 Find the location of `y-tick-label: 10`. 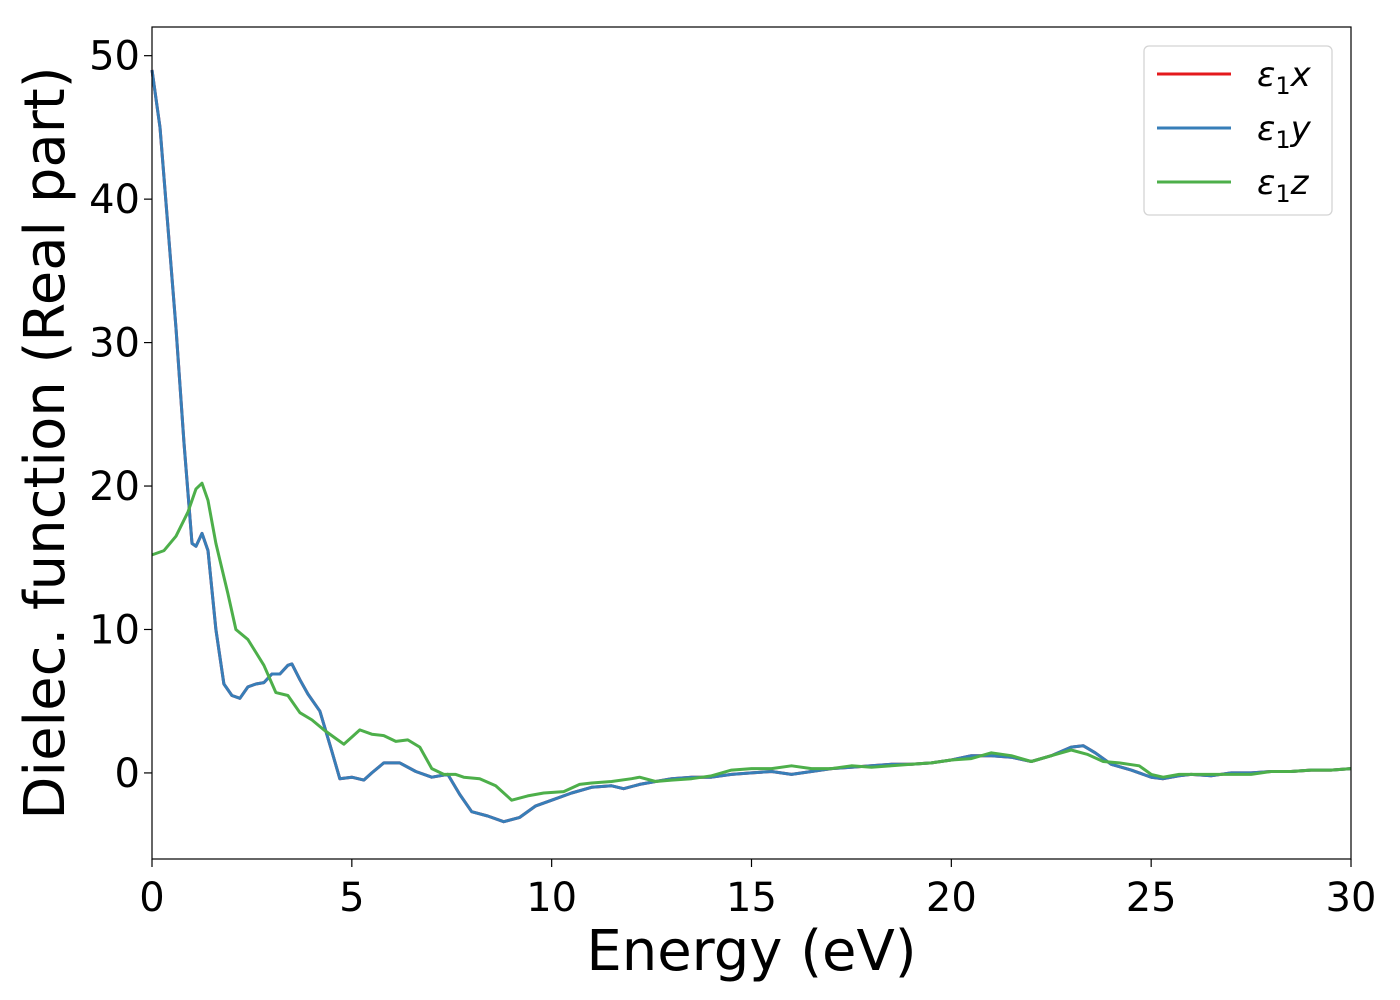

y-tick-label: 10 is located at coordinates (114, 630).